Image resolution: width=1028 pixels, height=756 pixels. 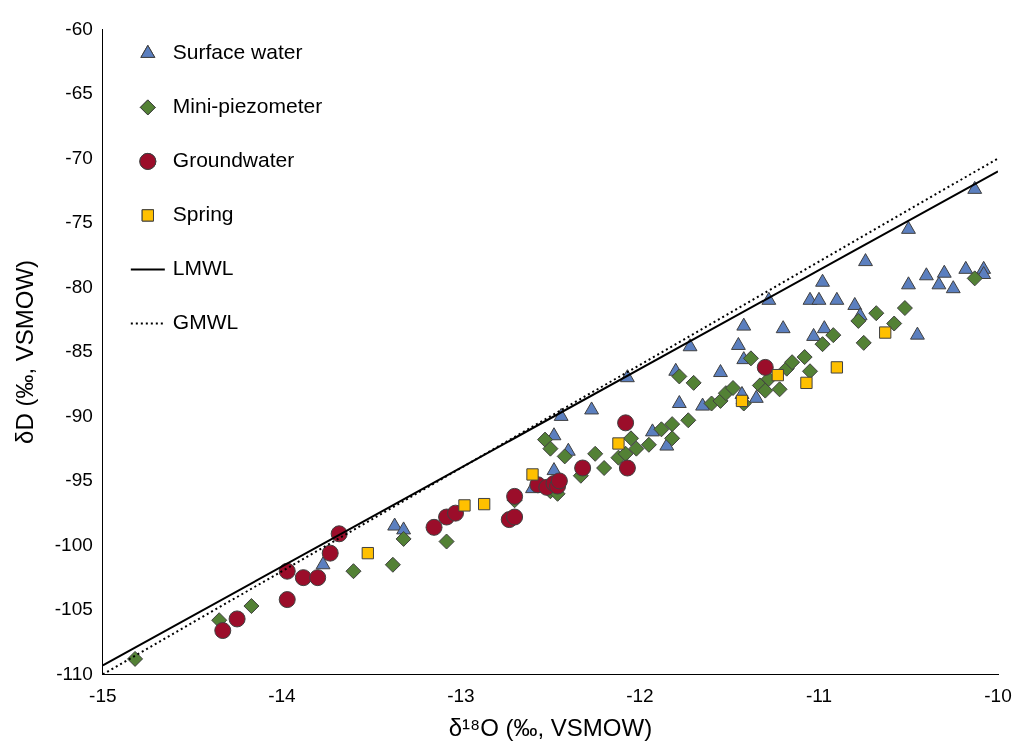 I want to click on y-tick-label: -70, so click(x=79, y=157).